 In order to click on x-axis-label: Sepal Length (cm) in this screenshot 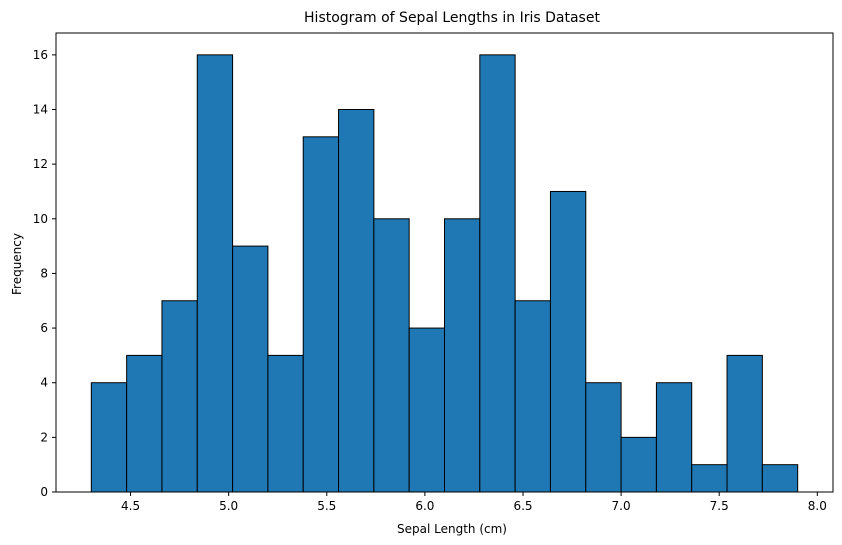, I will do `click(452, 529)`.